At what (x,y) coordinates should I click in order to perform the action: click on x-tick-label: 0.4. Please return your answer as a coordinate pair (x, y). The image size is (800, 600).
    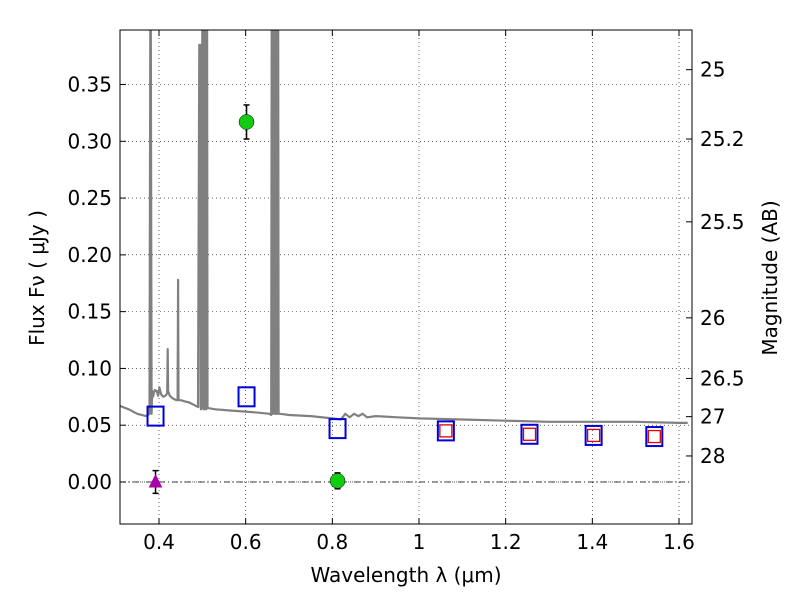
    Looking at the image, I should click on (159, 542).